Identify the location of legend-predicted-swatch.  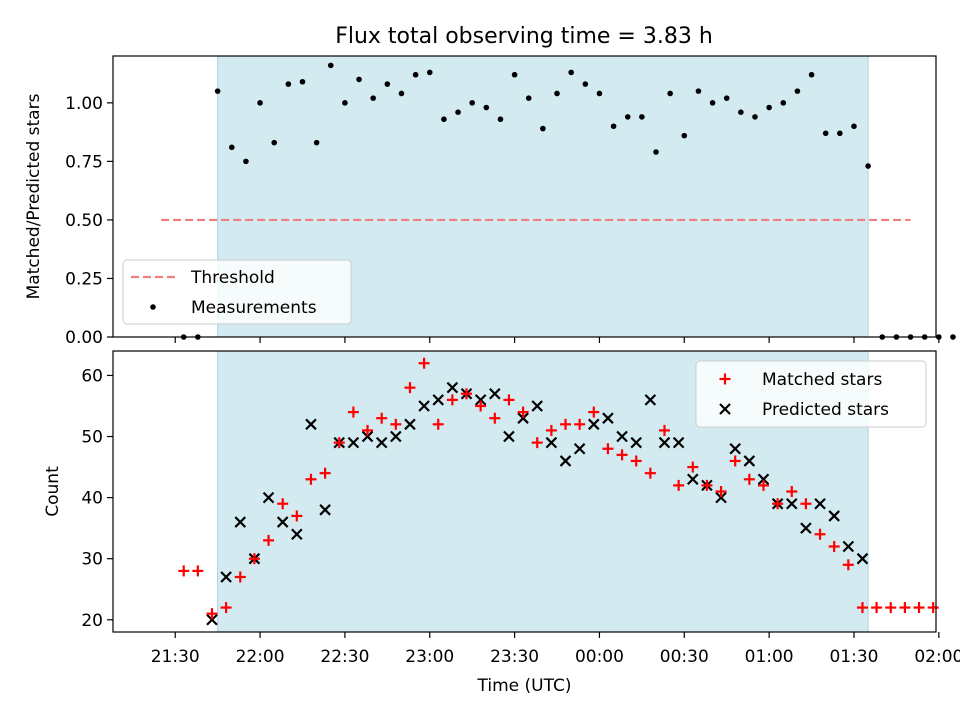
(725, 409).